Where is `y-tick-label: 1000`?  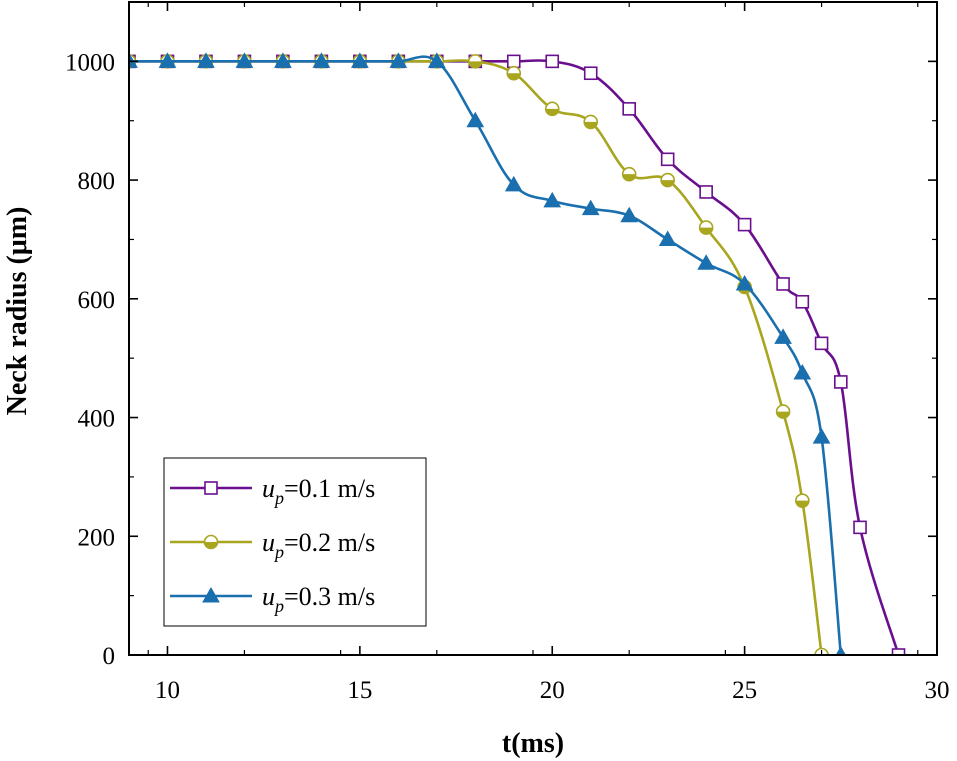
y-tick-label: 1000 is located at coordinates (90, 62).